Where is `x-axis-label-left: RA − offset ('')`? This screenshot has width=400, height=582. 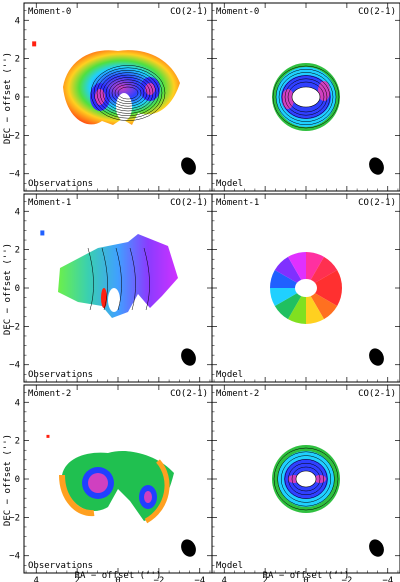 x-axis-label-left: RA − offset ('') is located at coordinates (118, 576).